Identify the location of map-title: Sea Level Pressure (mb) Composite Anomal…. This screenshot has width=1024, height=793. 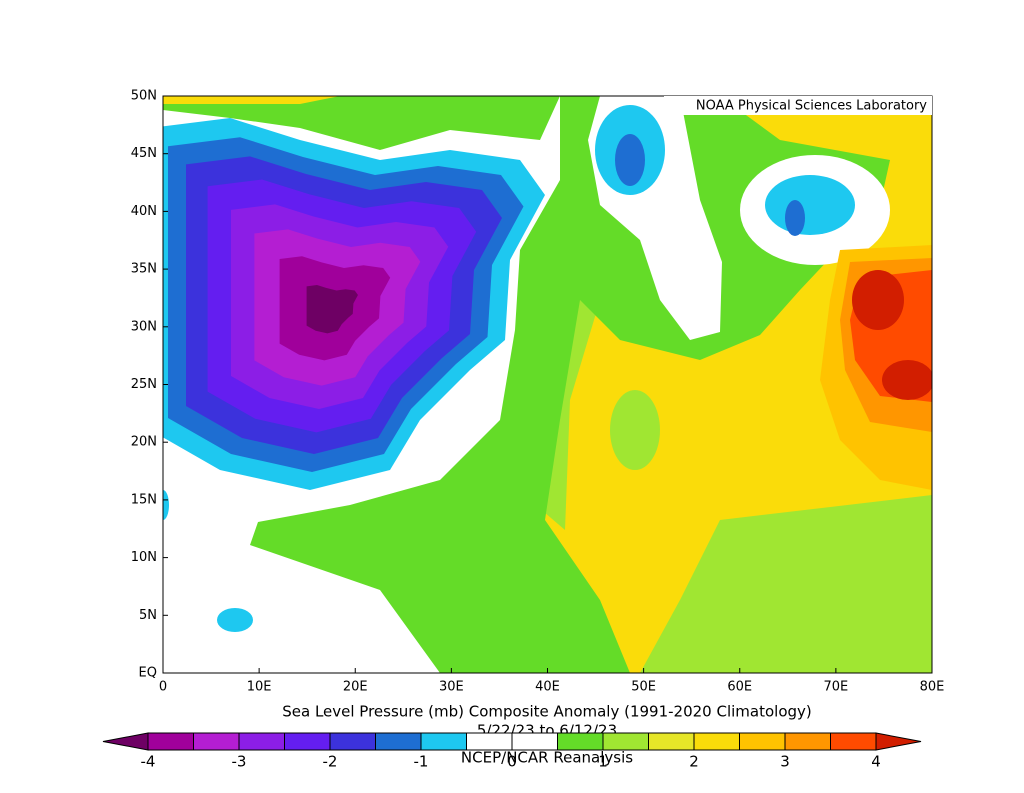
(547, 712).